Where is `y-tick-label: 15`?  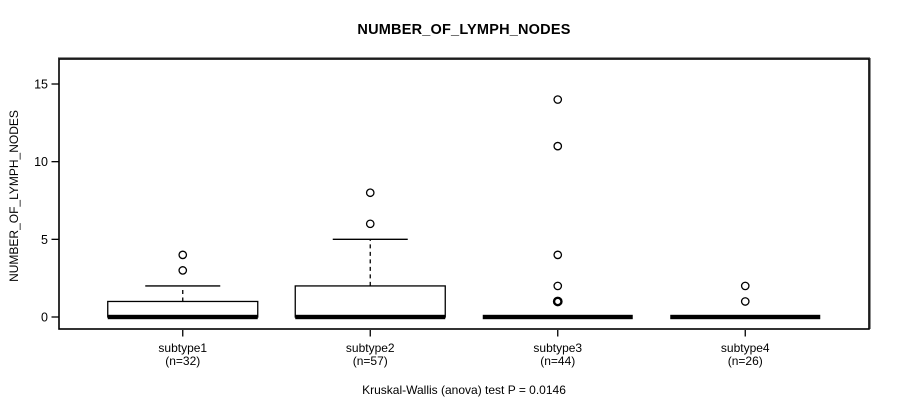
y-tick-label: 15 is located at coordinates (41, 85).